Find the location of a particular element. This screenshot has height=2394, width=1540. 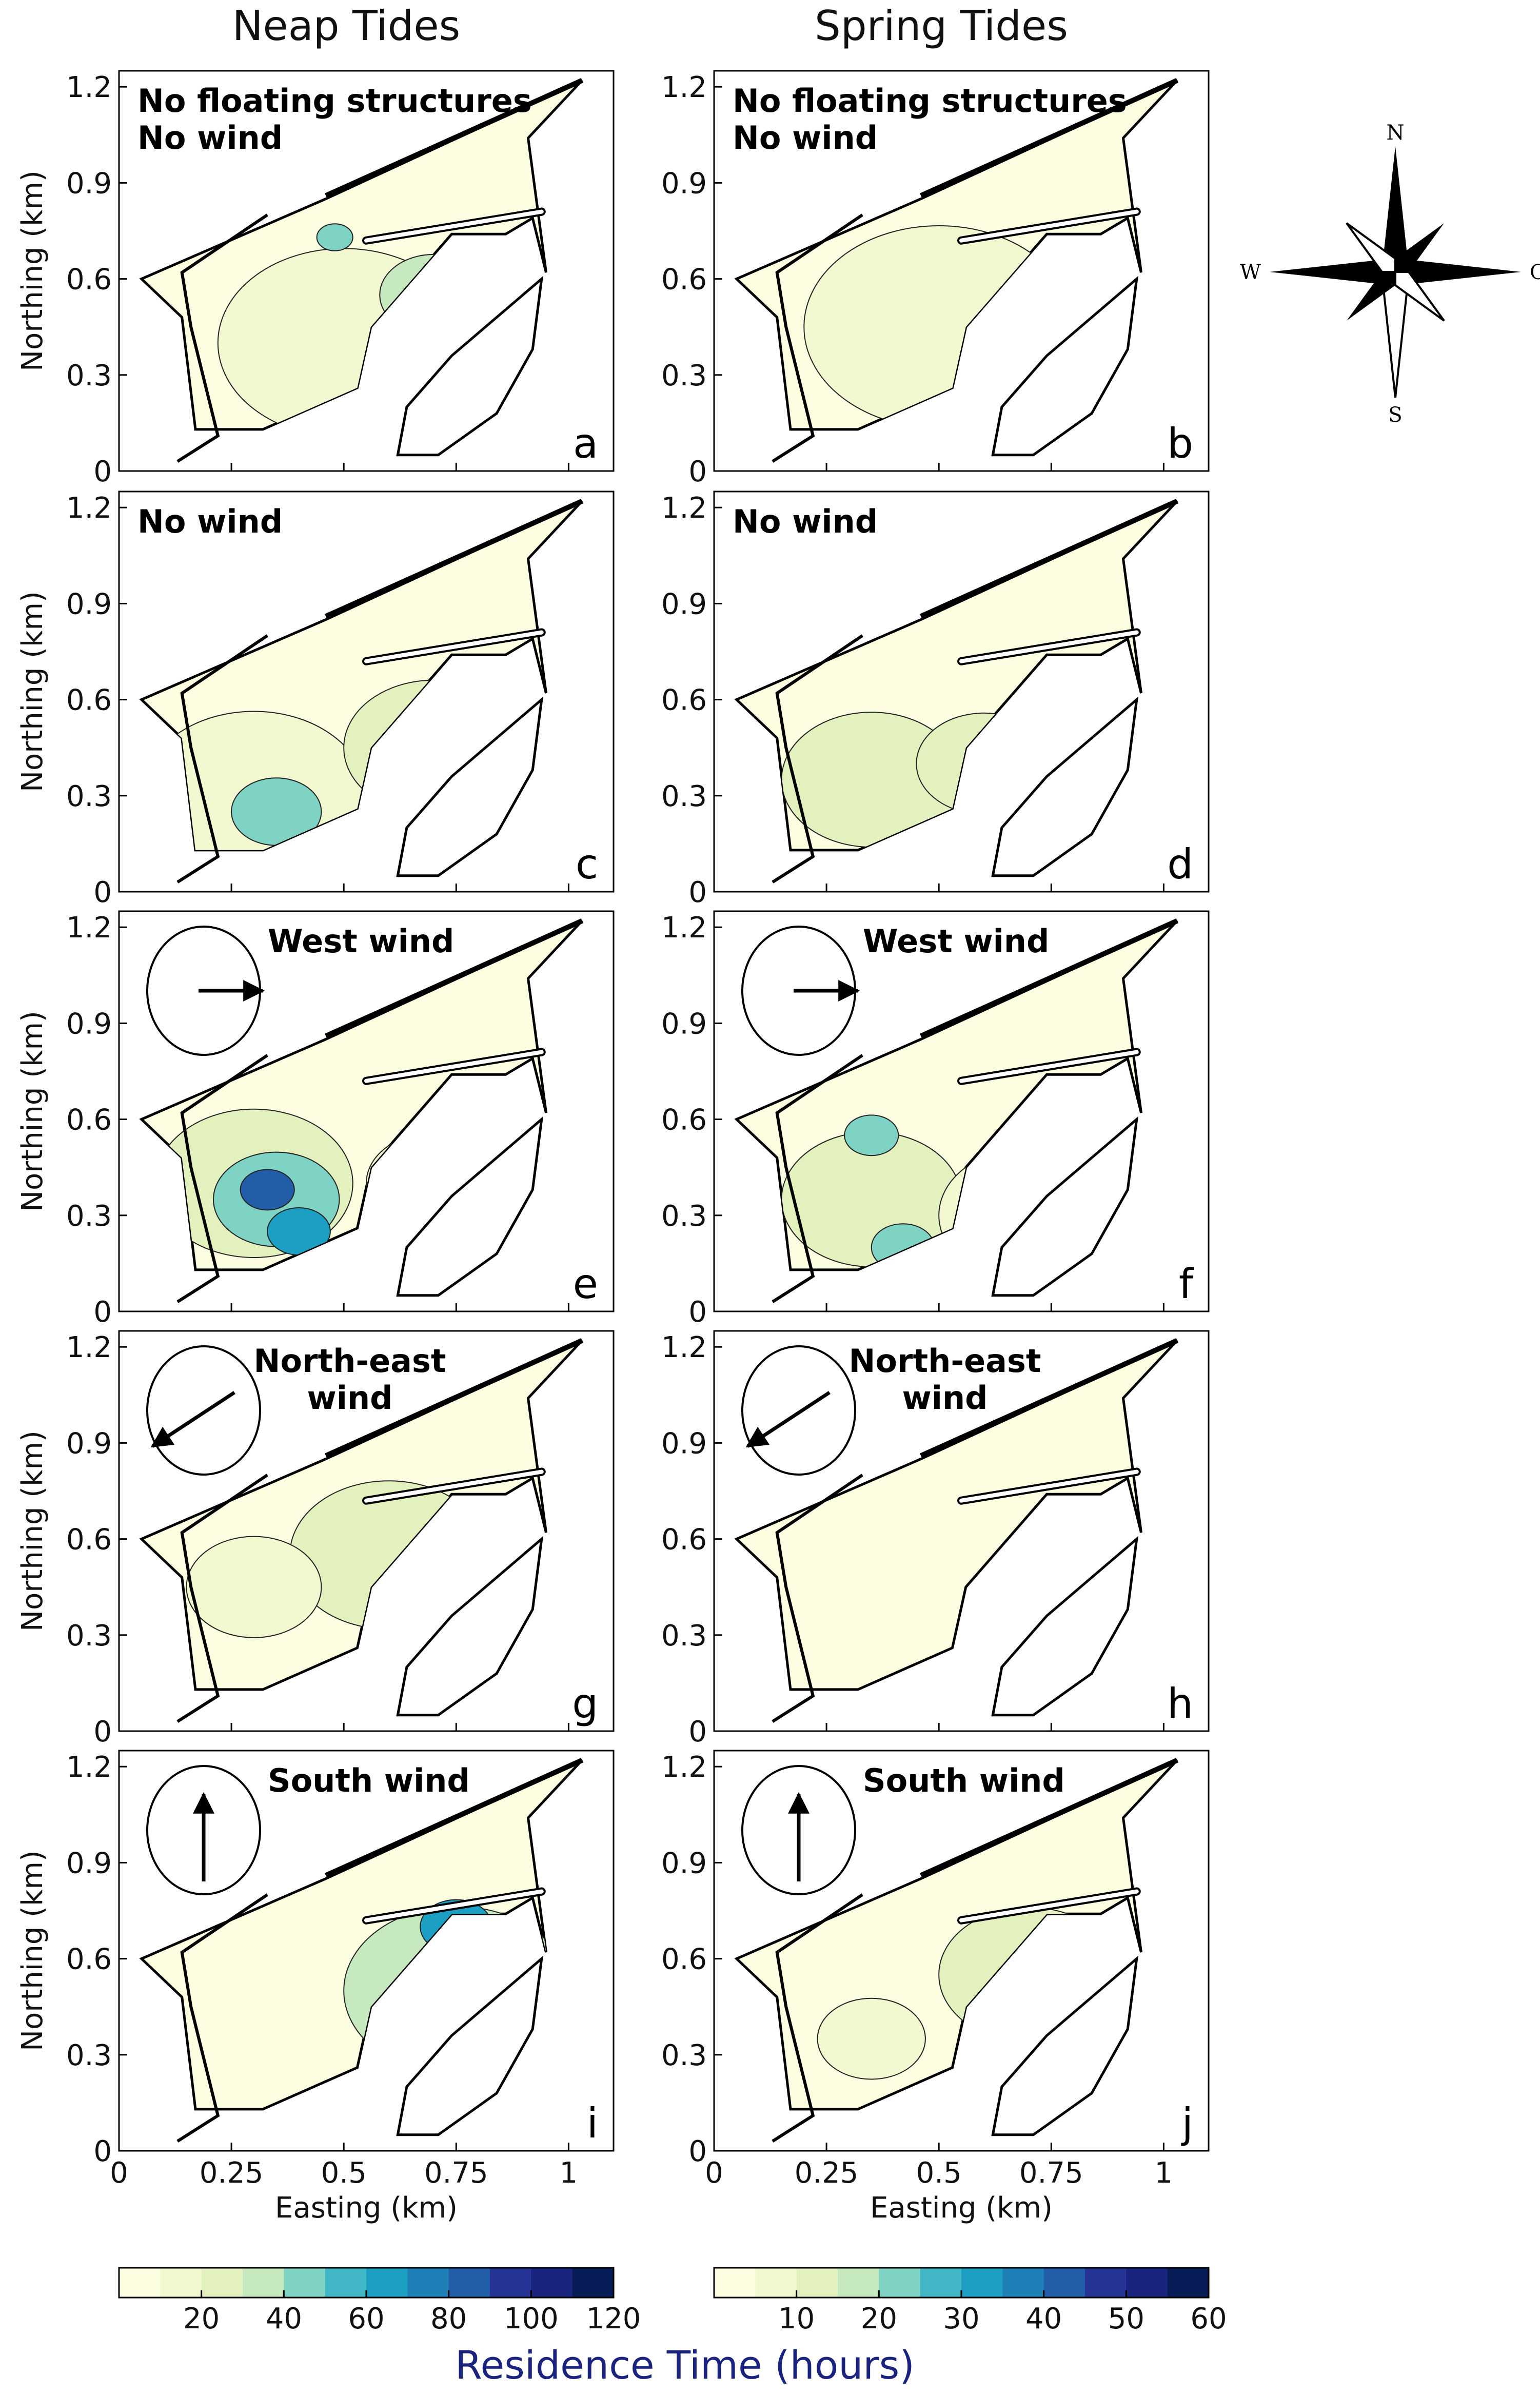

compass-sw-point is located at coordinates (1371, 296).